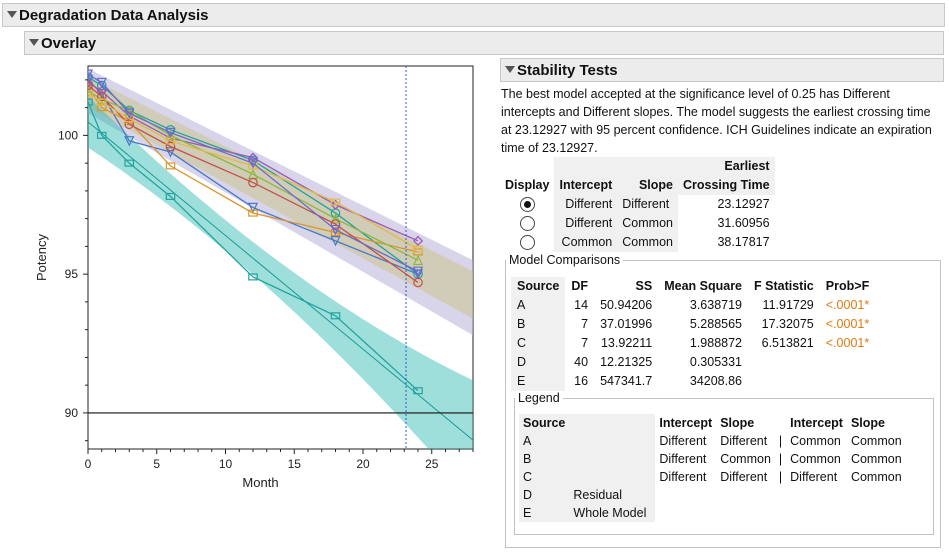  What do you see at coordinates (693, 305) in the screenshot?
I see `table-row: A 14 50.94206 3.638719 11.91729 <.0001*` at bounding box center [693, 305].